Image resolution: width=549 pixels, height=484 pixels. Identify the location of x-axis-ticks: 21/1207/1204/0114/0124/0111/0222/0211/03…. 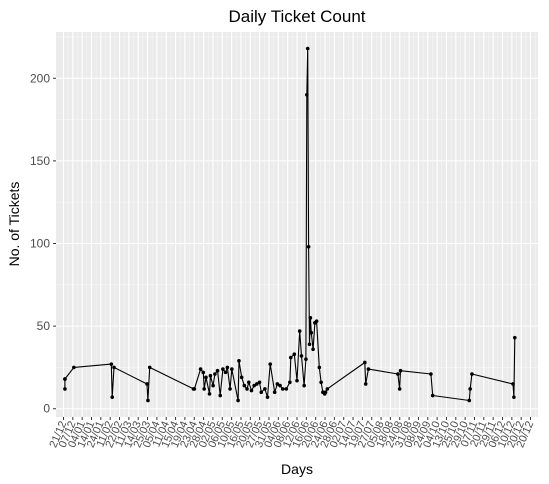
(291, 433).